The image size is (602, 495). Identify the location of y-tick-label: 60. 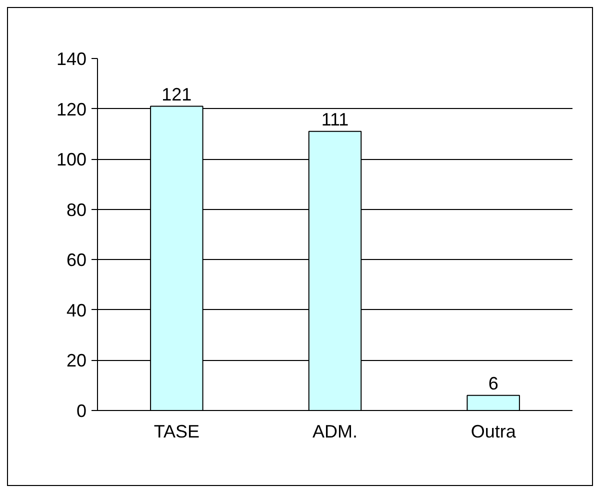
(76, 260).